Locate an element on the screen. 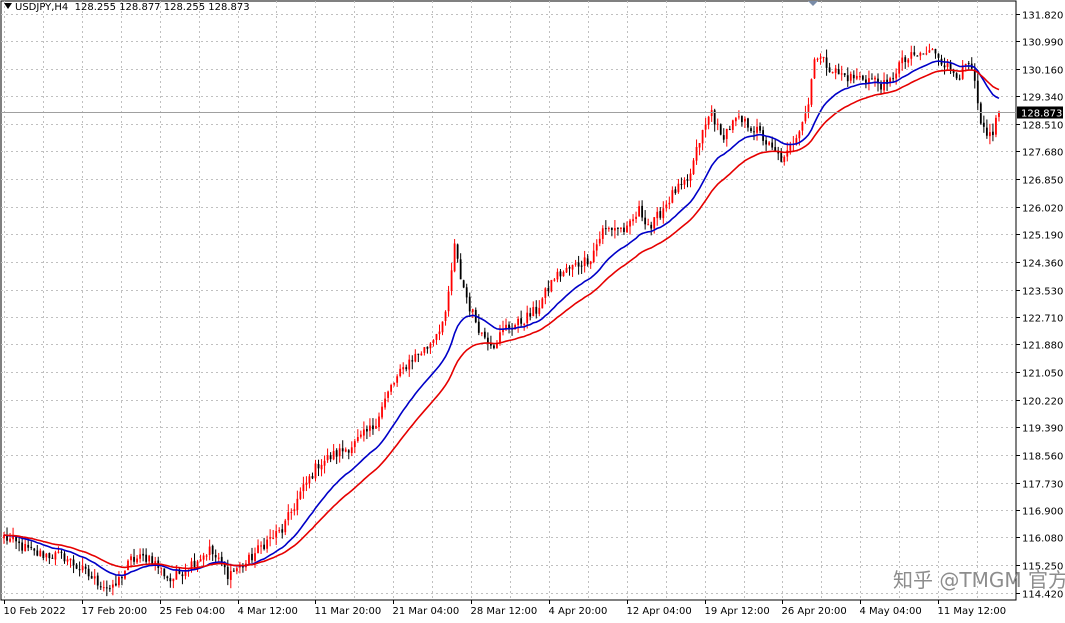  price-tick-label: 122.710 is located at coordinates (1042, 319).